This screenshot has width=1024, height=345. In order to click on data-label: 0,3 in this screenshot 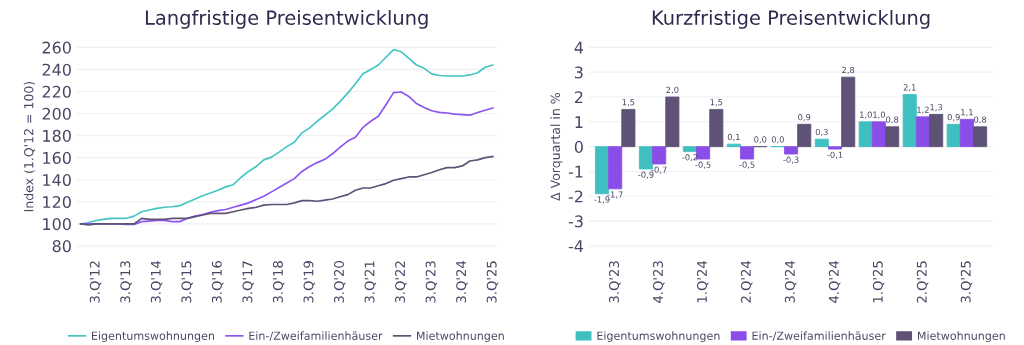, I will do `click(821, 132)`.